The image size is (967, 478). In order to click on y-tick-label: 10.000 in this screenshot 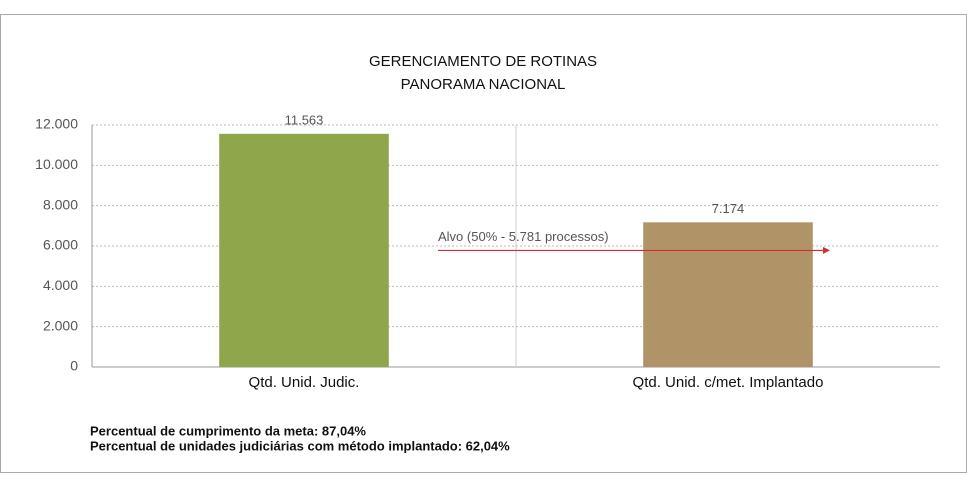, I will do `click(56, 164)`.